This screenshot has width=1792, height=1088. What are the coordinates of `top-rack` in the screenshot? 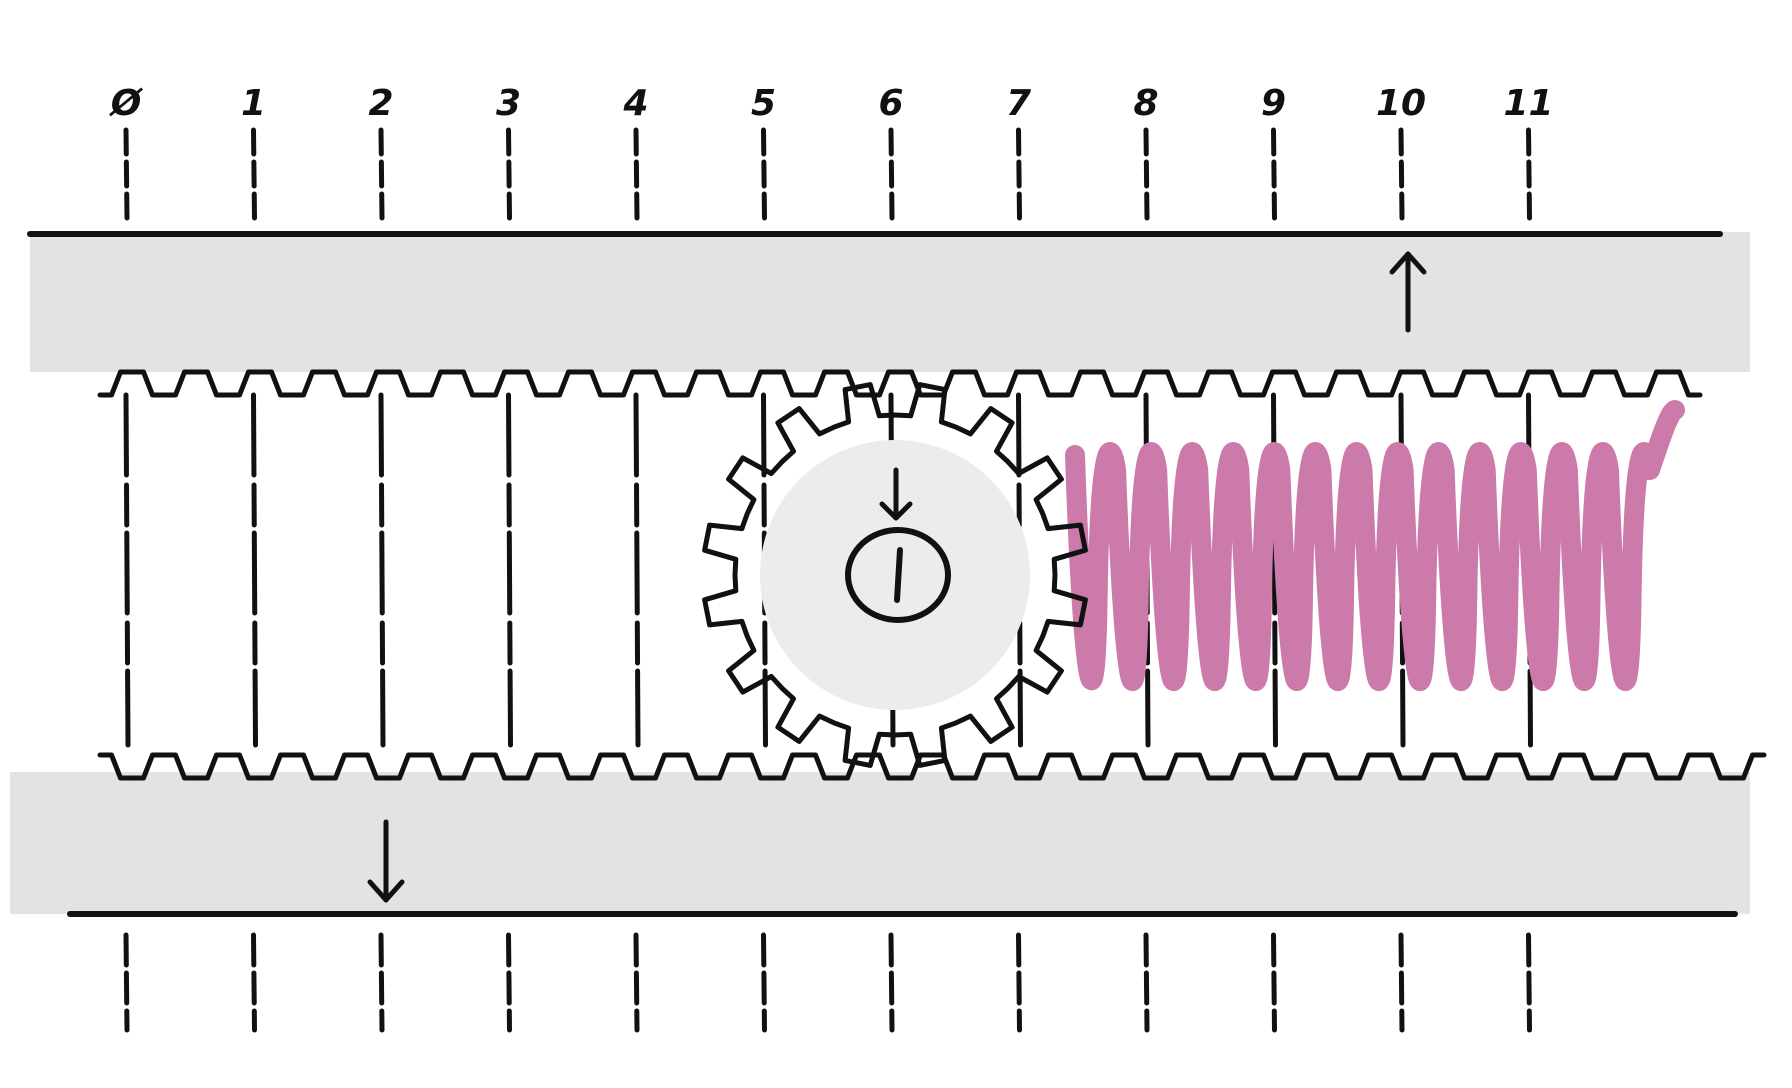 It's located at (888, 314).